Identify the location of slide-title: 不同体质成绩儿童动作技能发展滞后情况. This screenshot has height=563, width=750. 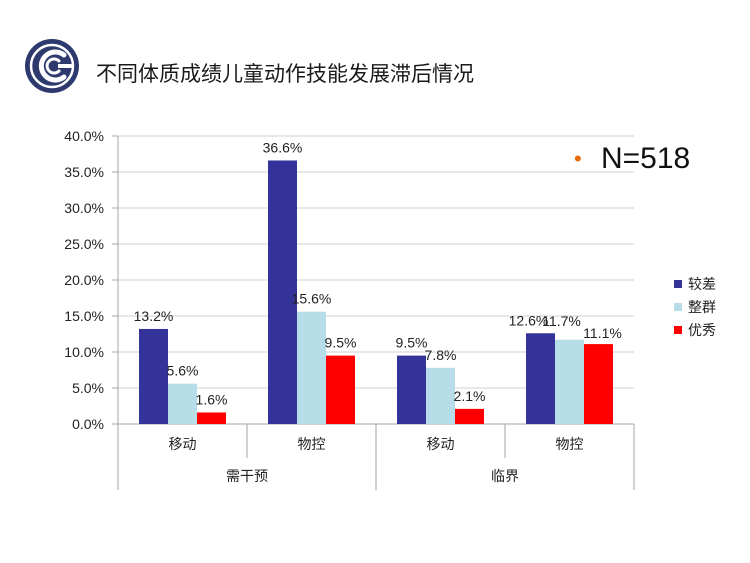
(285, 74).